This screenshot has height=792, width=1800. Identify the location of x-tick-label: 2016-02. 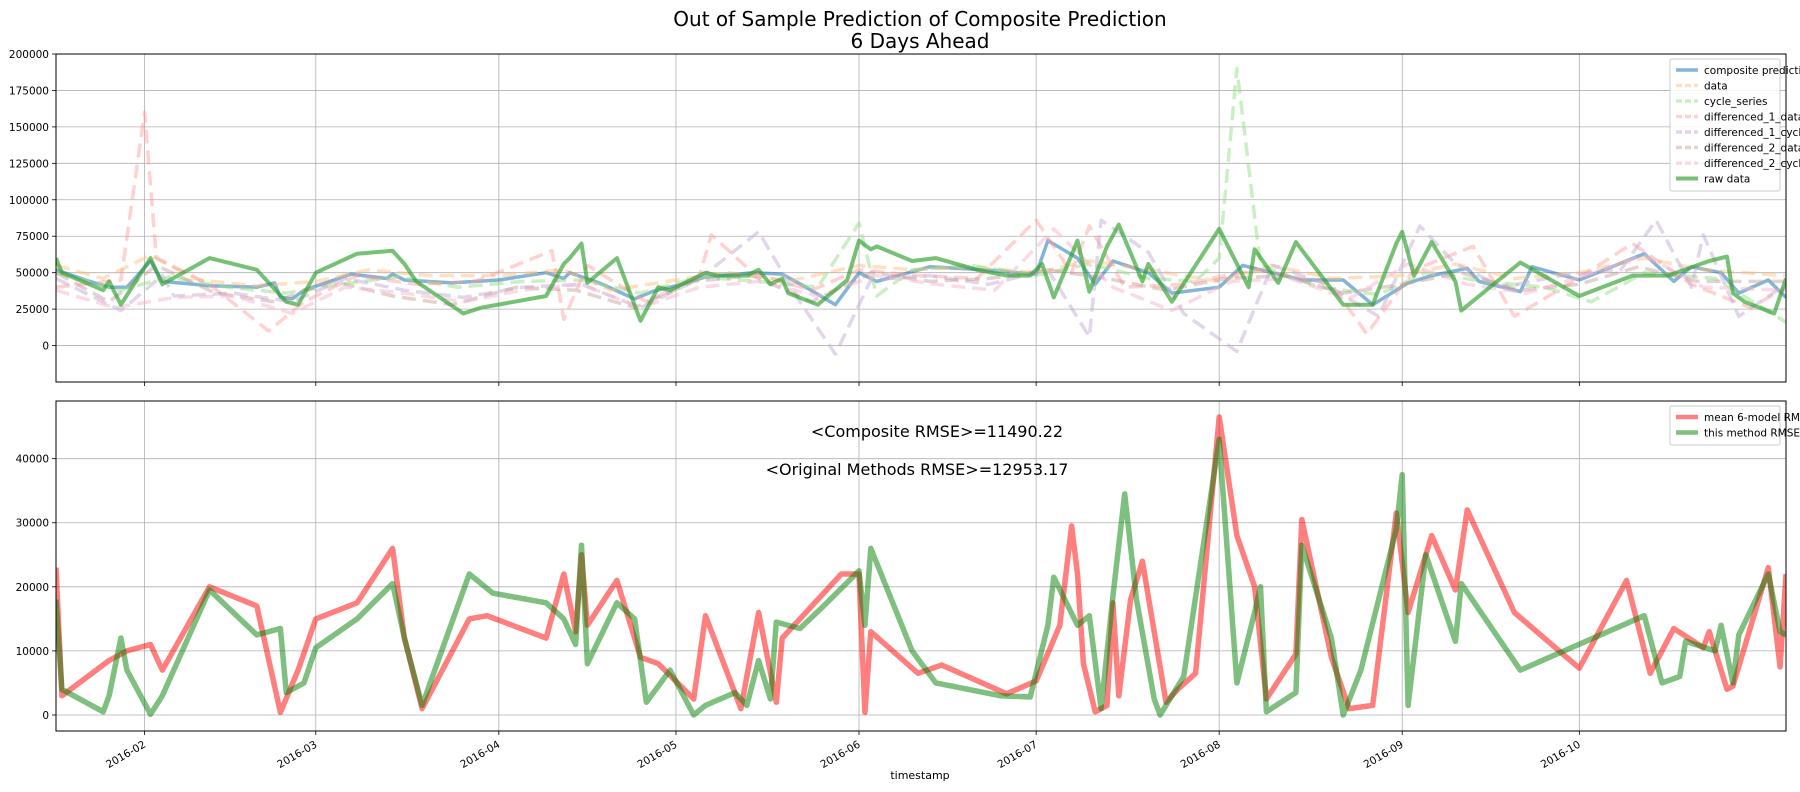
(126, 755).